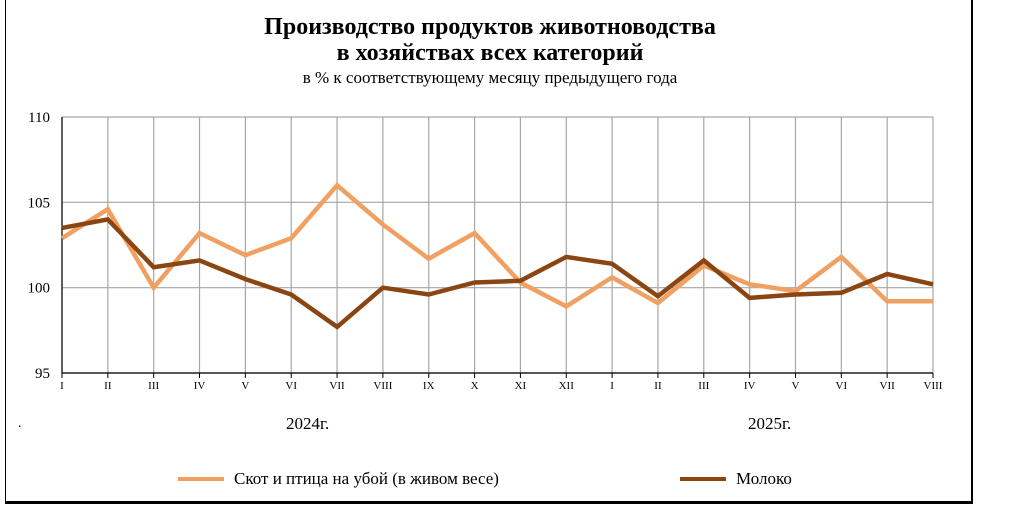 The image size is (1024, 510). I want to click on year-label-2025: 2025г., so click(770, 423).